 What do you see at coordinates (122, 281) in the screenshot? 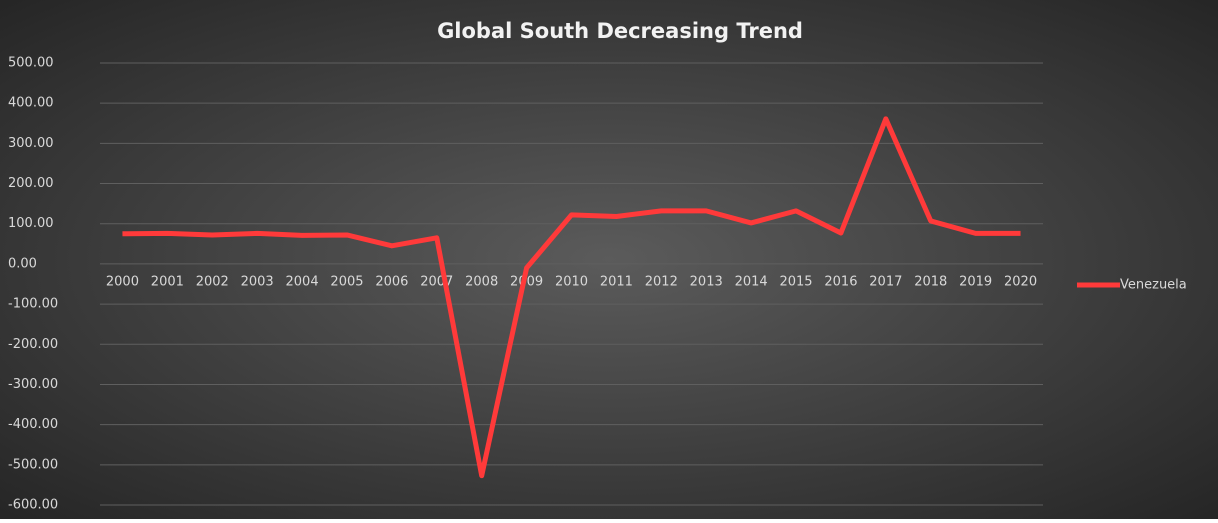
I see `x-tick-label: 2000` at bounding box center [122, 281].